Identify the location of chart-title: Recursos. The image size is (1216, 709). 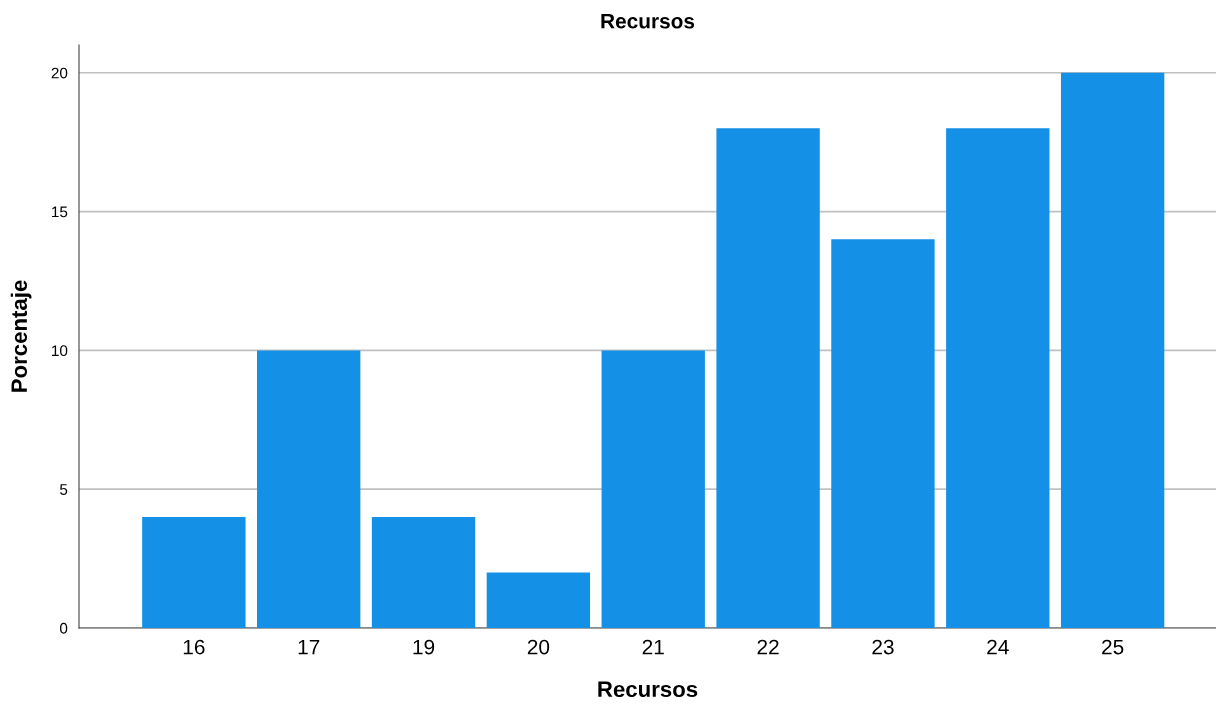
(648, 21).